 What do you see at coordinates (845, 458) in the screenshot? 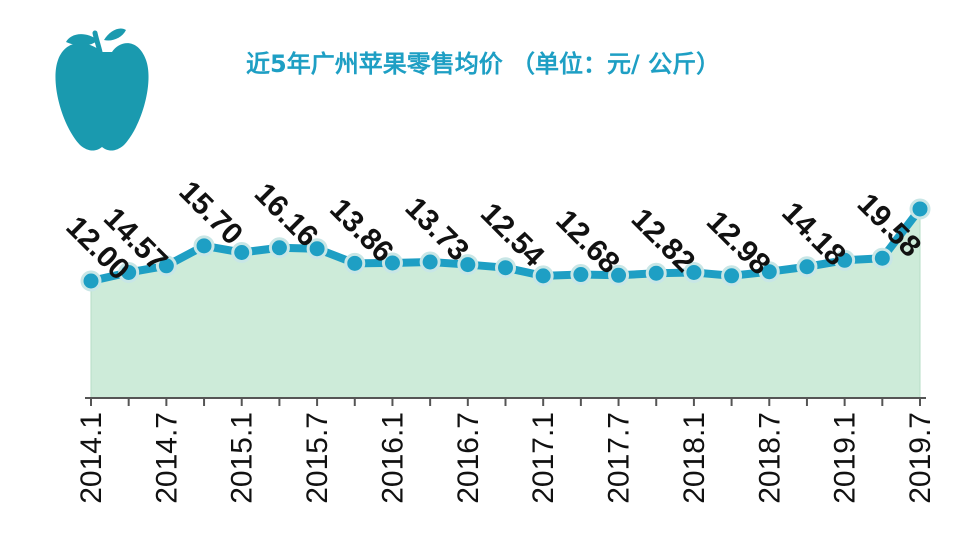
I see `x-tick-label: 2019.1` at bounding box center [845, 458].